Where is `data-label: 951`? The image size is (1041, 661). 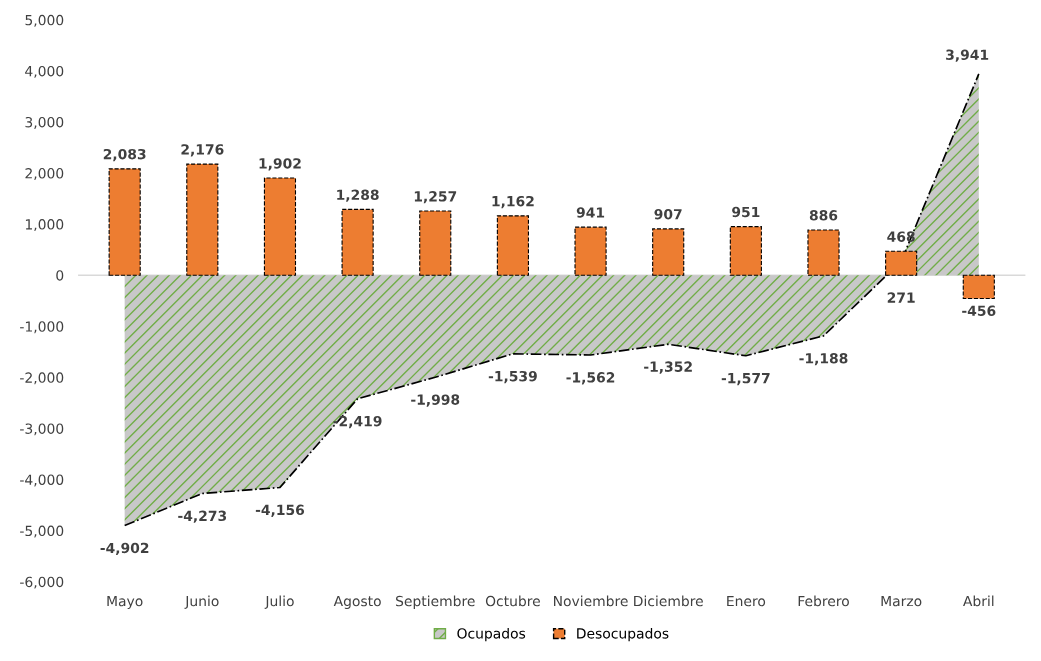
data-label: 951 is located at coordinates (746, 212).